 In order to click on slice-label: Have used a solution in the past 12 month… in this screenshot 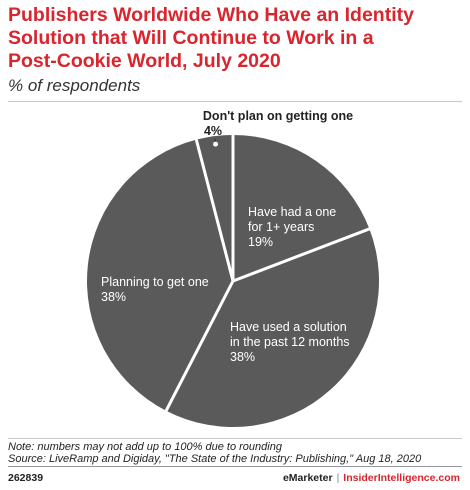, I will do `click(290, 342)`.